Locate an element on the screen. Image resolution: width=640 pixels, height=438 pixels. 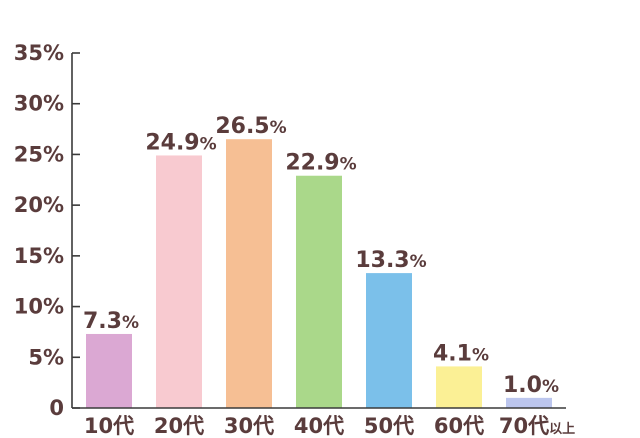
value-label: 1.0% is located at coordinates (531, 385).